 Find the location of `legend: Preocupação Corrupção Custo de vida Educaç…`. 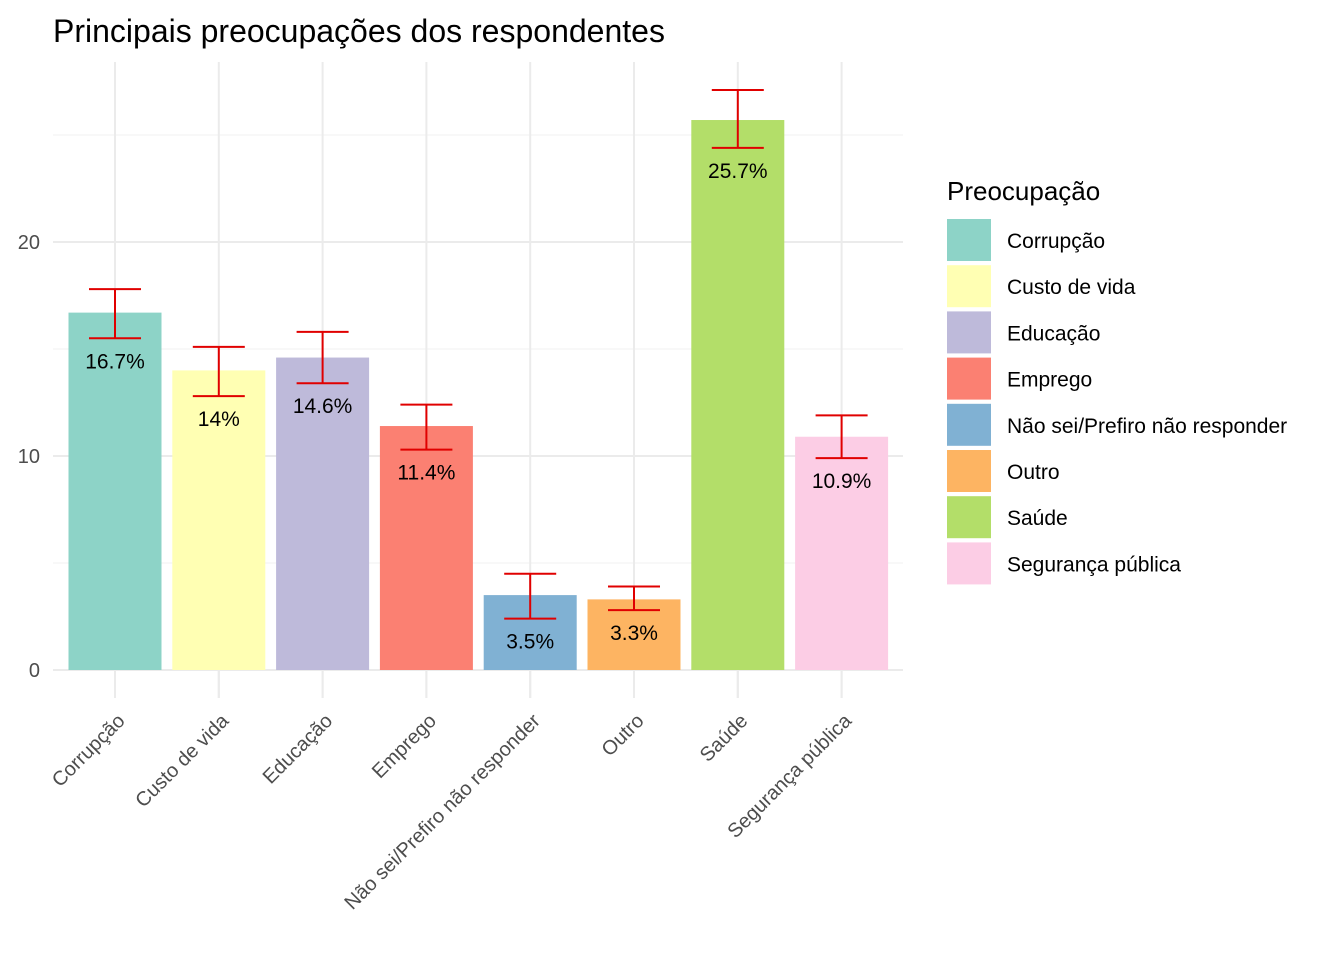

legend: Preocupação Corrupção Custo de vida Educaç… is located at coordinates (1117, 380).